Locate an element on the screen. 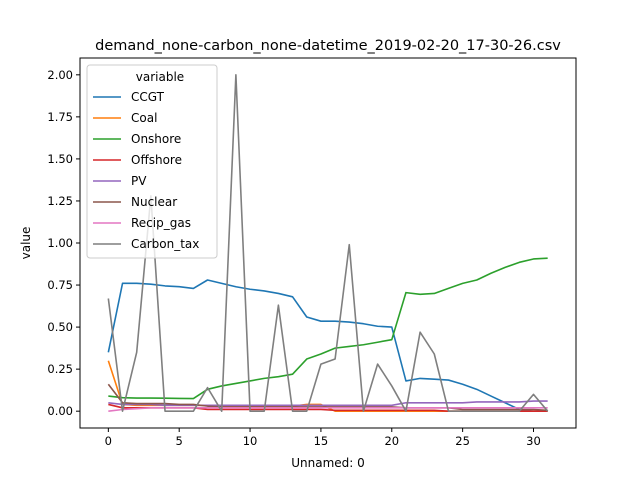  legend-title: variable is located at coordinates (160, 77).